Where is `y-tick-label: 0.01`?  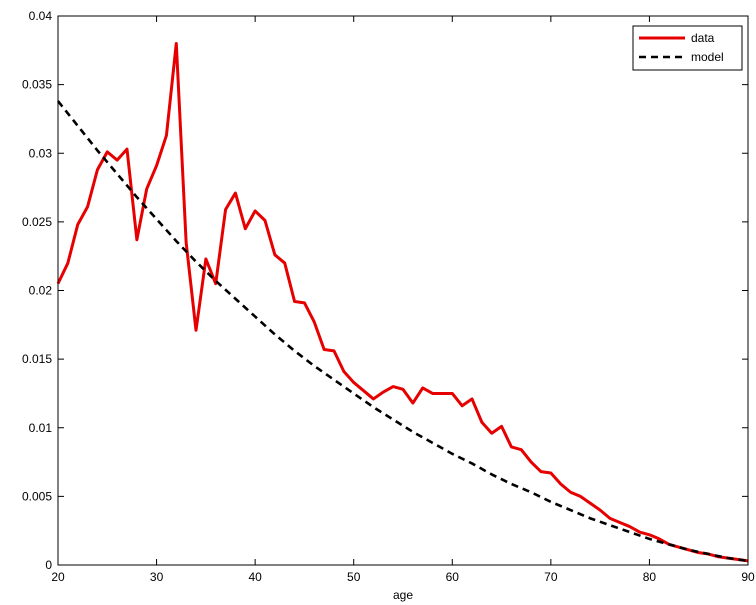
y-tick-label: 0.01 is located at coordinates (41, 428).